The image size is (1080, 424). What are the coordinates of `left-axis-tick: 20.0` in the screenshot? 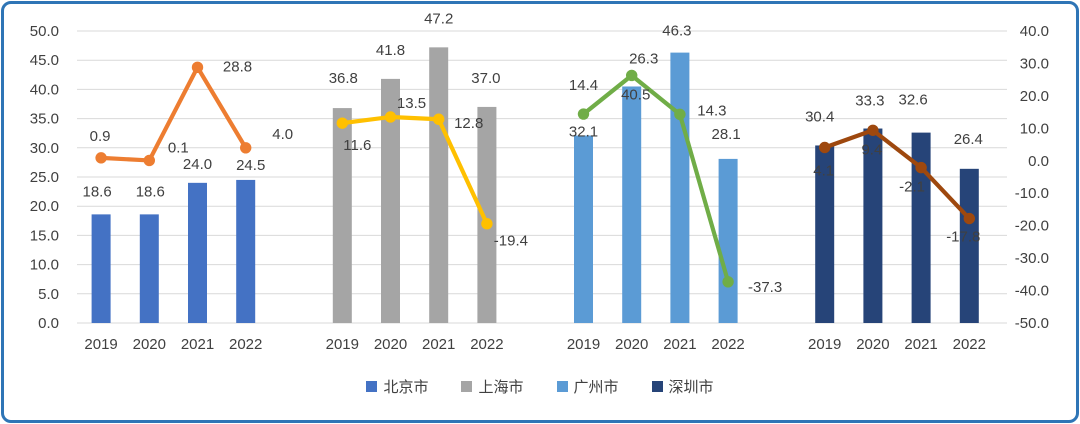 It's located at (44, 206).